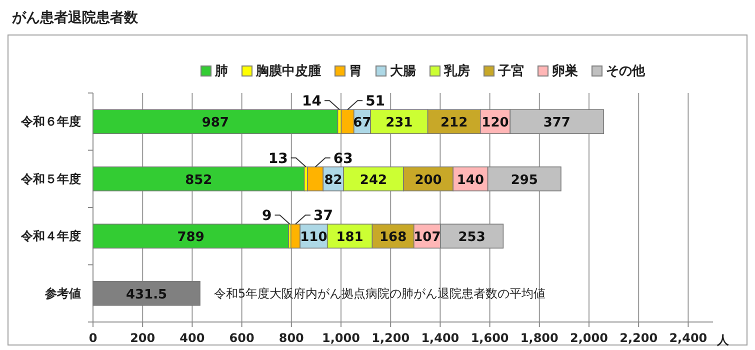 This screenshot has width=755, height=350. Describe the element at coordinates (564, 71) in the screenshot. I see `legend-label: 卵巣` at that location.